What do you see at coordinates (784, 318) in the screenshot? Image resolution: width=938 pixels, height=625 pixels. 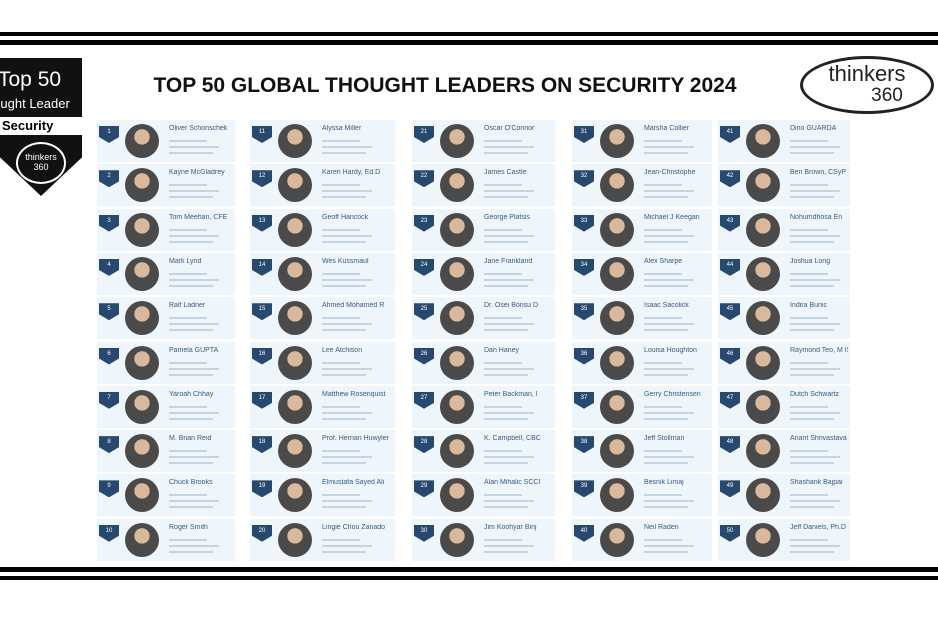 I see `leader-card: 45 Indira Bunic` at bounding box center [784, 318].